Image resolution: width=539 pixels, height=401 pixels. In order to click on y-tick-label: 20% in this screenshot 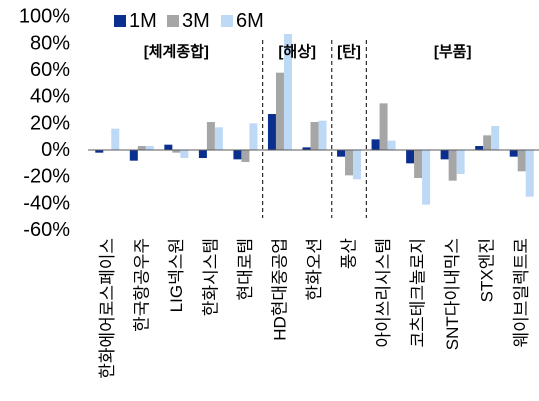, I will do `click(50, 123)`.